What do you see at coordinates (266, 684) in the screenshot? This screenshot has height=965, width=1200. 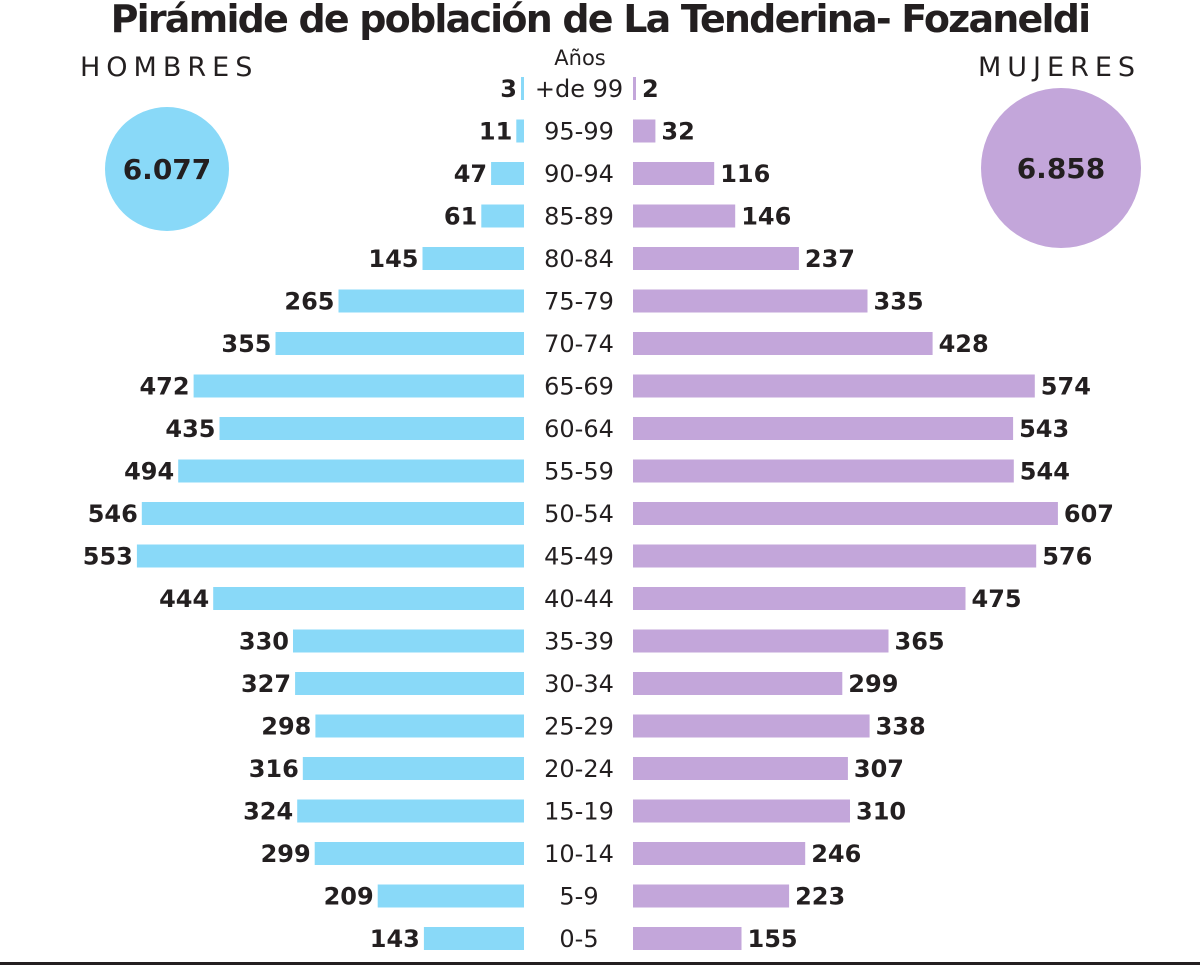 I see `men-value-label: 327` at bounding box center [266, 684].